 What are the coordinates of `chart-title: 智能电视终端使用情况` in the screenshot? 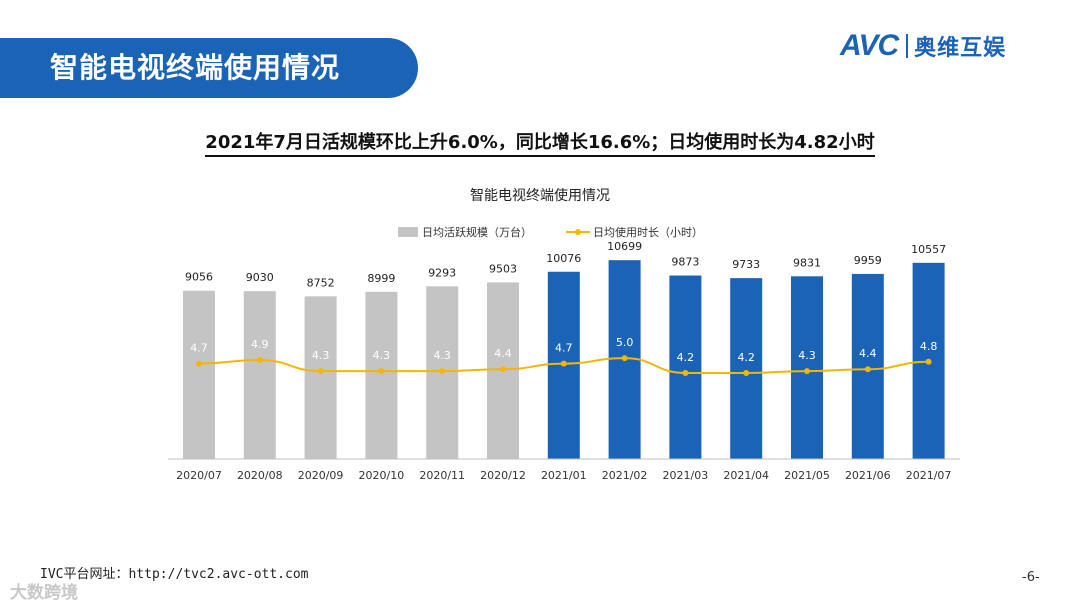 It's located at (540, 195).